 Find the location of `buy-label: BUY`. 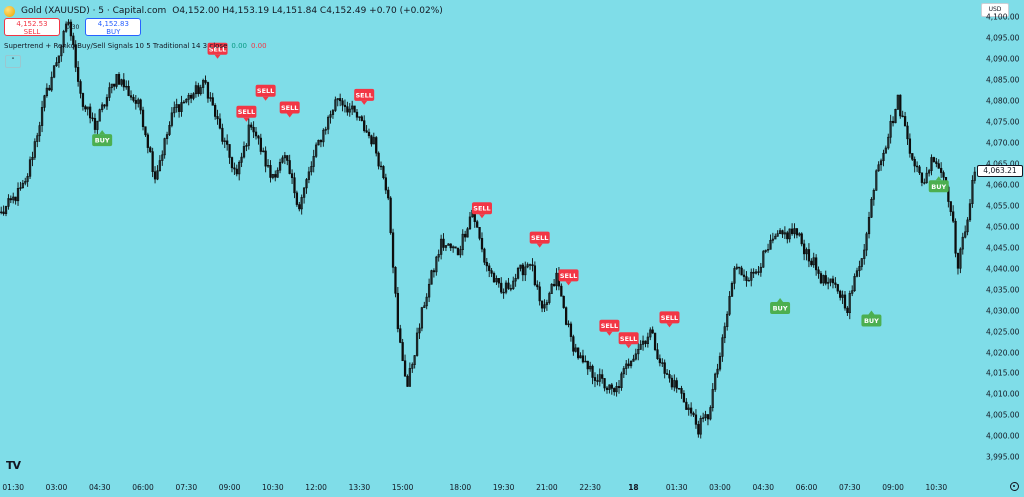

buy-label: BUY is located at coordinates (113, 32).